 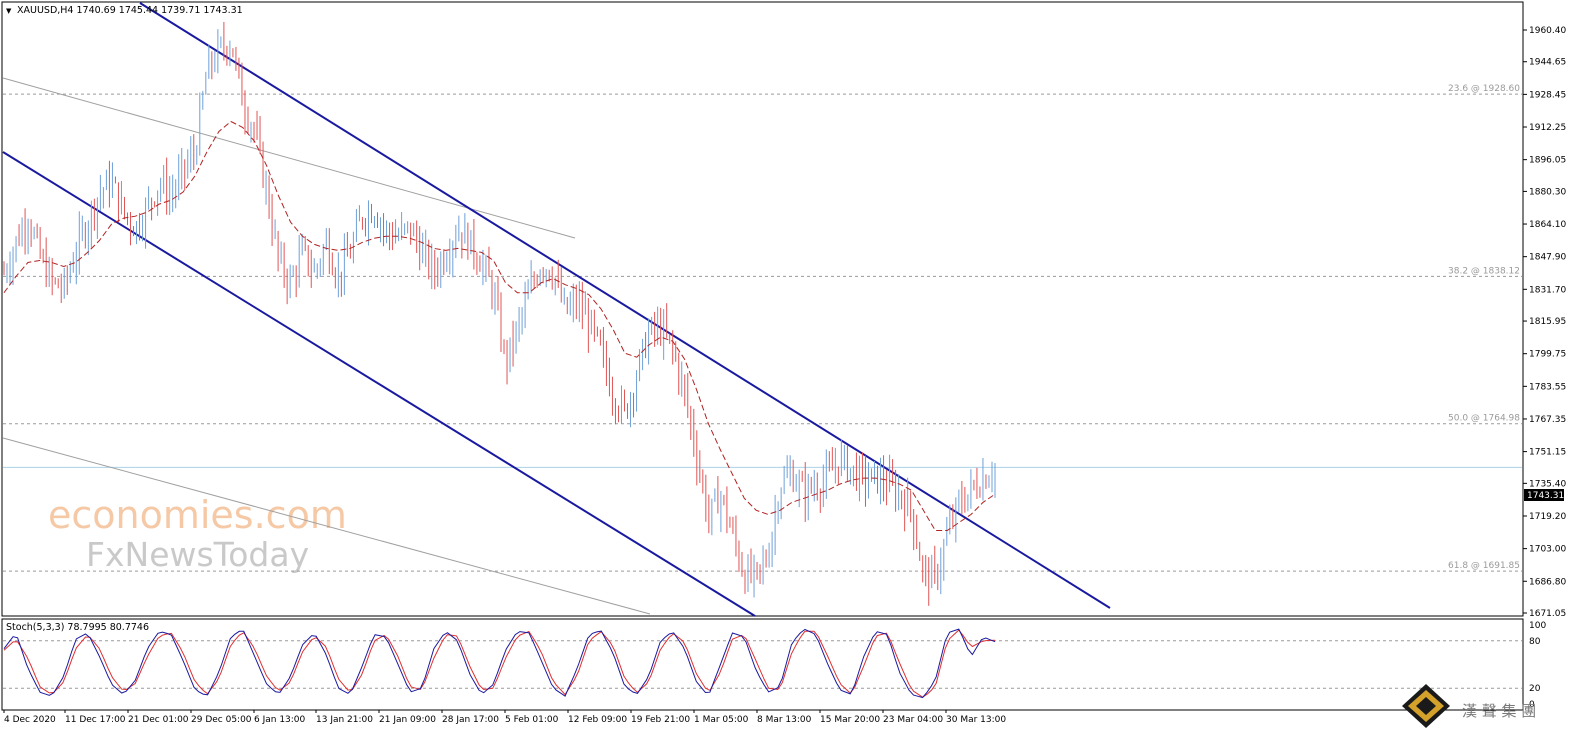 I want to click on watermark-line2: FxNewsToday, so click(x=197, y=554).